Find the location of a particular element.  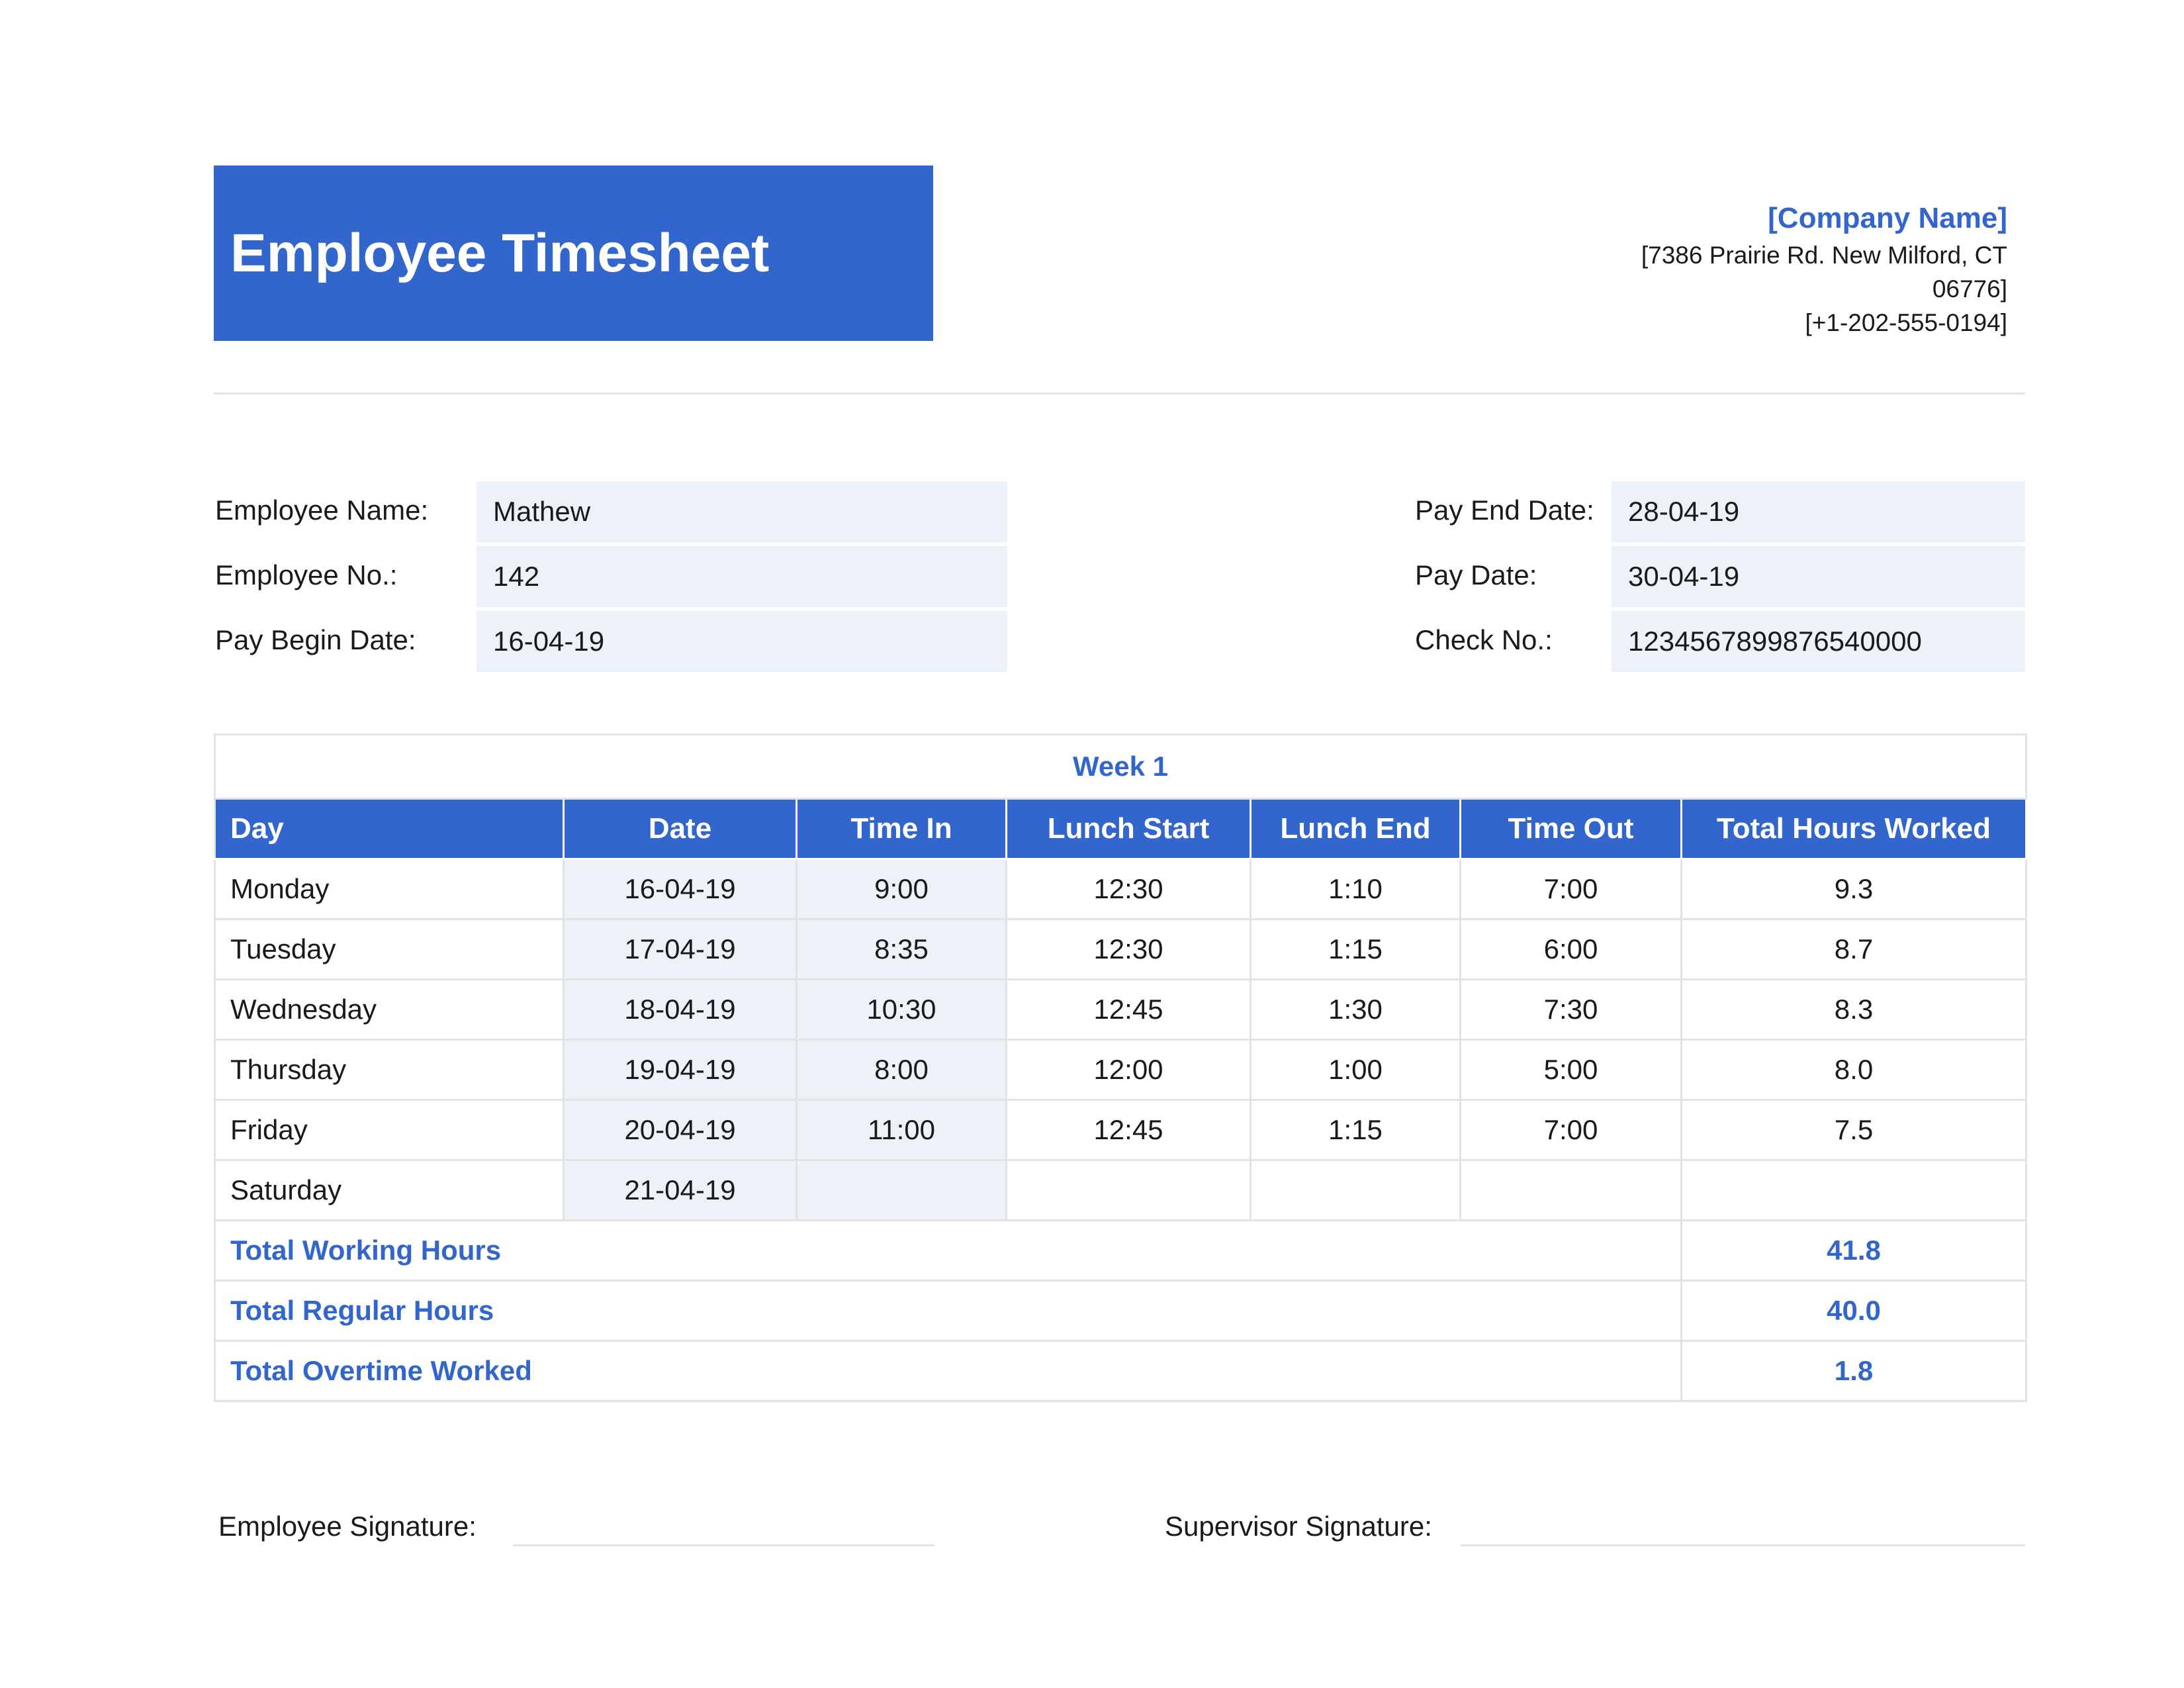

time-out-cell is located at coordinates (1570, 1190).